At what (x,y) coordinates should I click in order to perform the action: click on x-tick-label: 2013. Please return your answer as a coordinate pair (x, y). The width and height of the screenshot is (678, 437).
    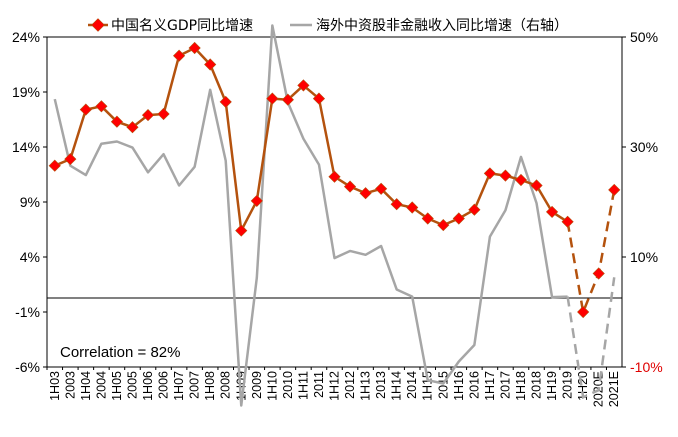
    Looking at the image, I should click on (381, 385).